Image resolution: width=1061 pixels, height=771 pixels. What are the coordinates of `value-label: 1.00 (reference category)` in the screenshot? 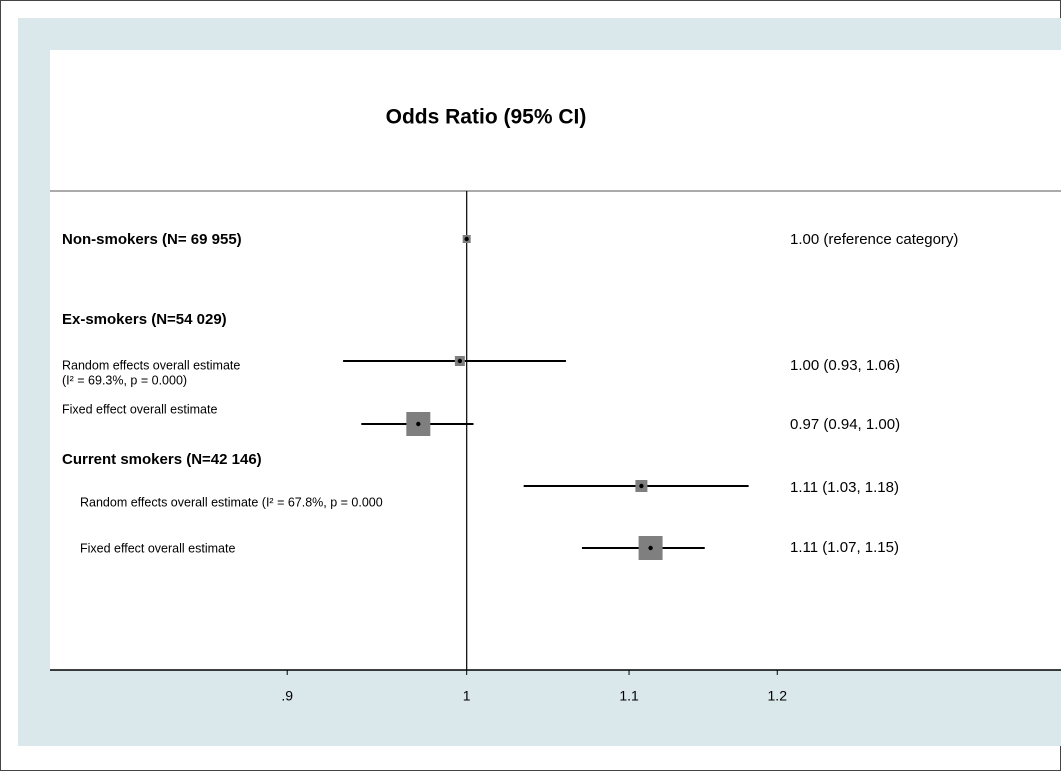 It's located at (874, 239).